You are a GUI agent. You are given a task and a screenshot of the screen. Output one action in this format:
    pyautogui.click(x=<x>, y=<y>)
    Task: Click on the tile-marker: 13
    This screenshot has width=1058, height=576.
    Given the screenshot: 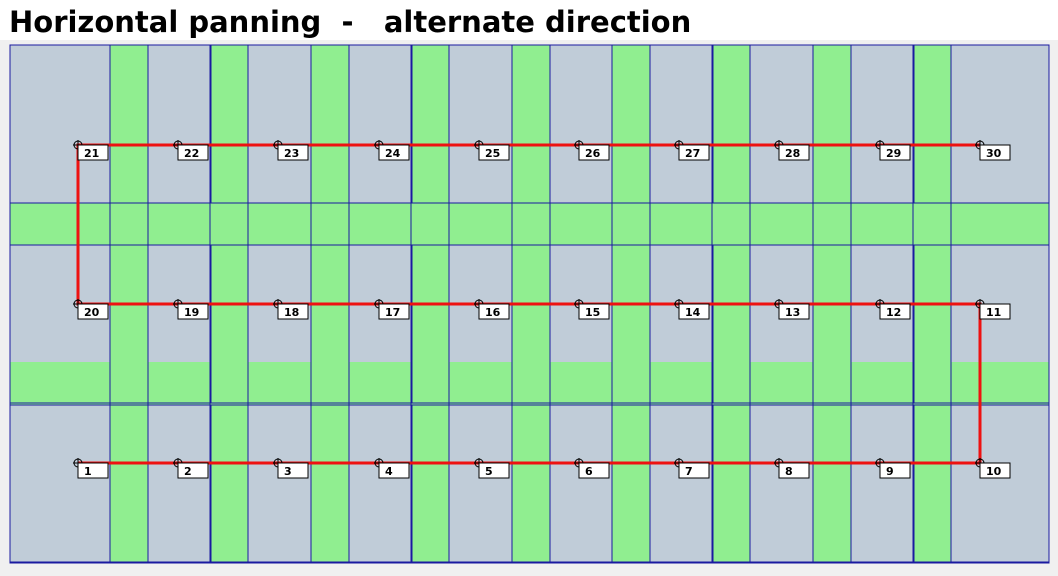 What is the action you would take?
    pyautogui.click(x=792, y=309)
    